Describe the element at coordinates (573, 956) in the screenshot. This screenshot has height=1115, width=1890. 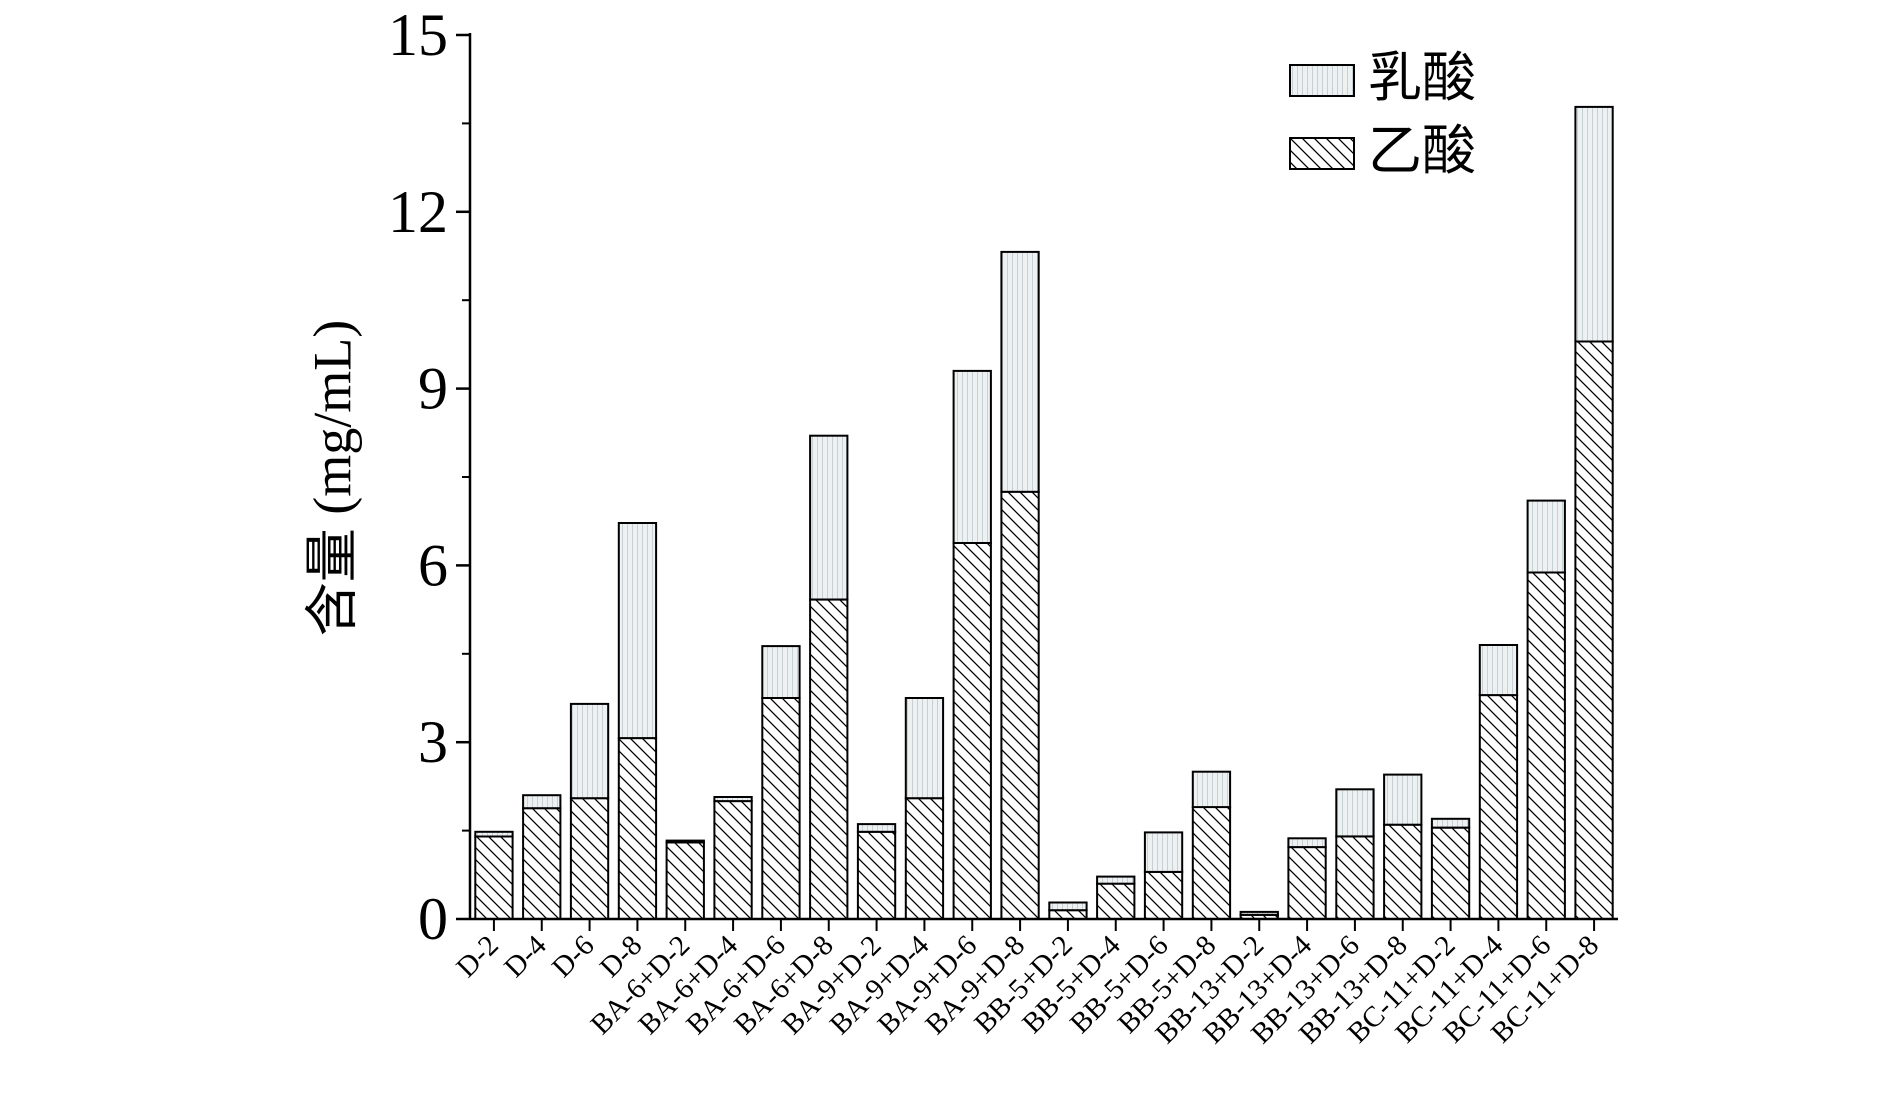
I see `x-tick-label: D-6` at that location.